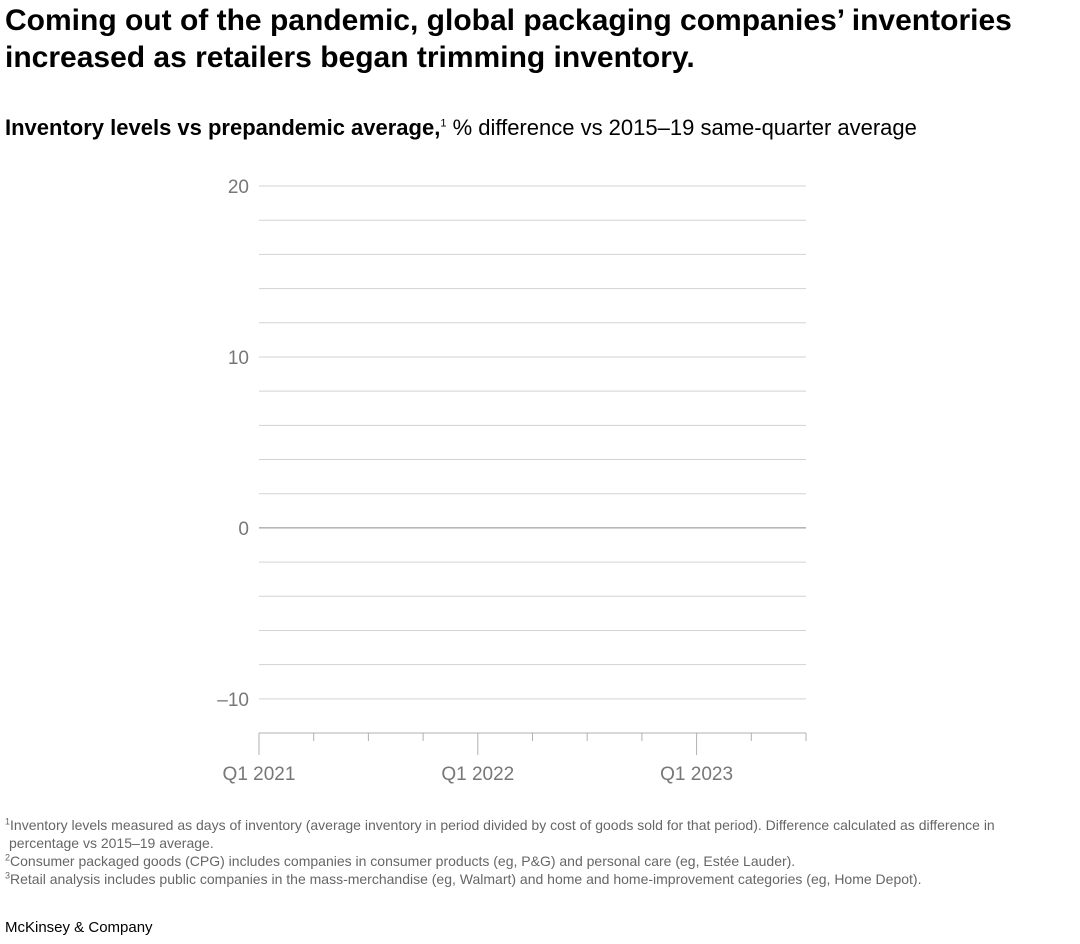 This screenshot has width=1080, height=944. Describe the element at coordinates (477, 774) in the screenshot. I see `x-tick-label: Q1 2022` at that location.